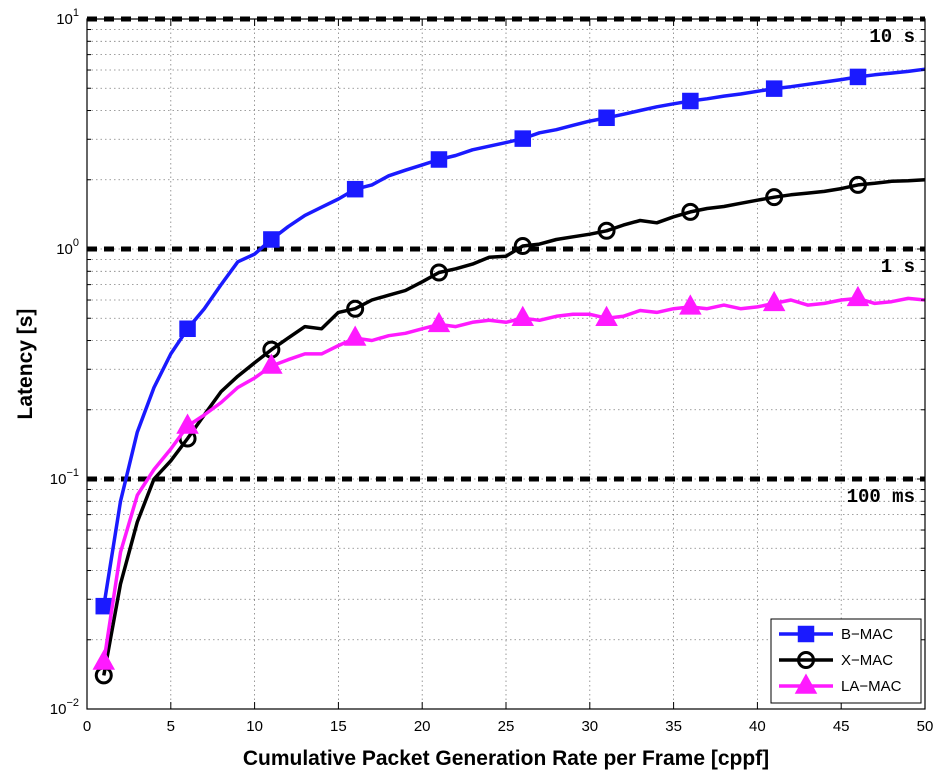  I want to click on legend-label: X−MAC, so click(867, 660).